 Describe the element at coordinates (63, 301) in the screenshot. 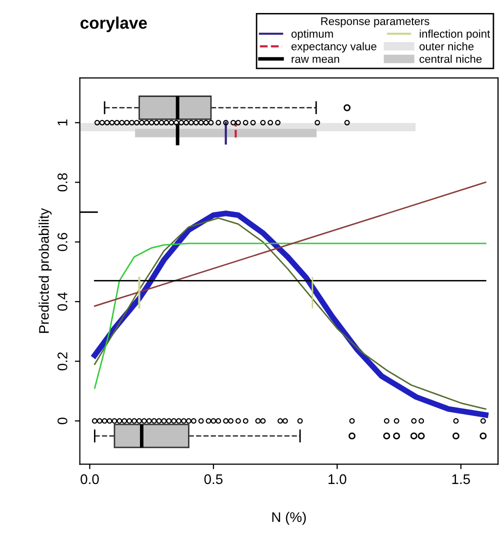

I see `y-tick-label: 0.4` at that location.